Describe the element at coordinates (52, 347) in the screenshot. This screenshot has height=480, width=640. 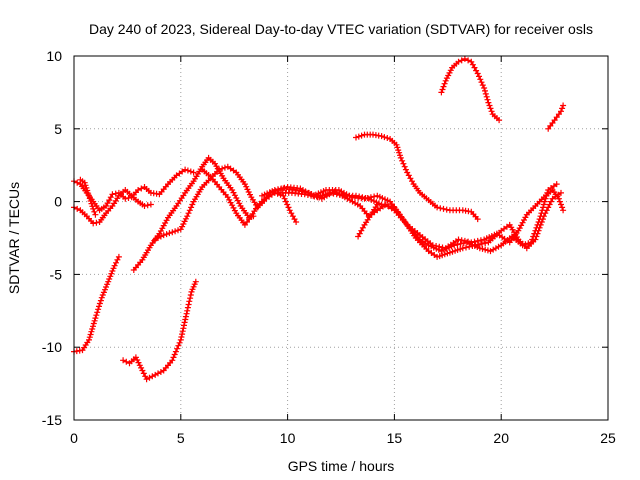
I see `y-tick-label: -10` at that location.